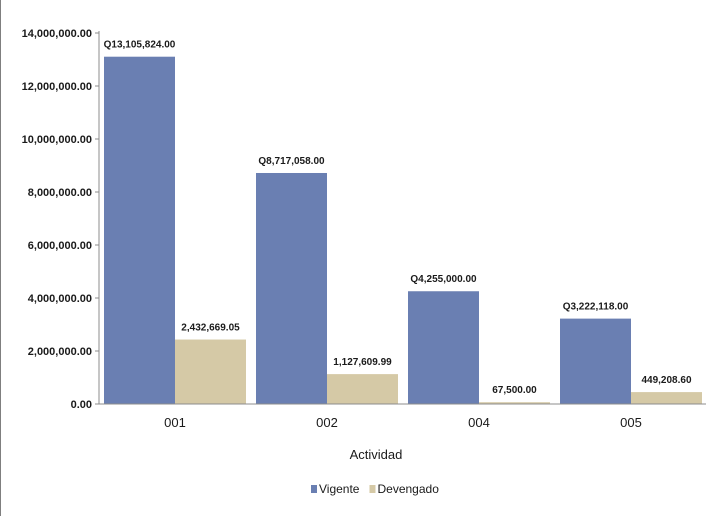  I want to click on y-tick-label: 2,000,000.00, so click(60, 352).